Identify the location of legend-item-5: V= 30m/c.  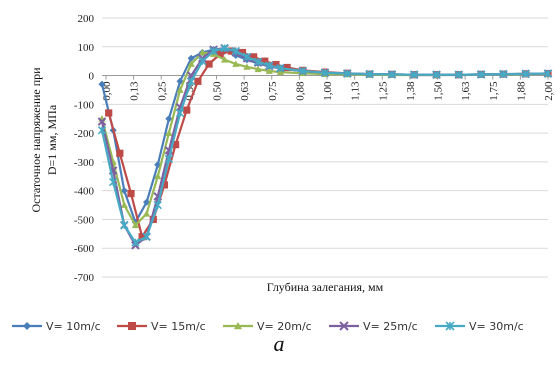
(479, 326).